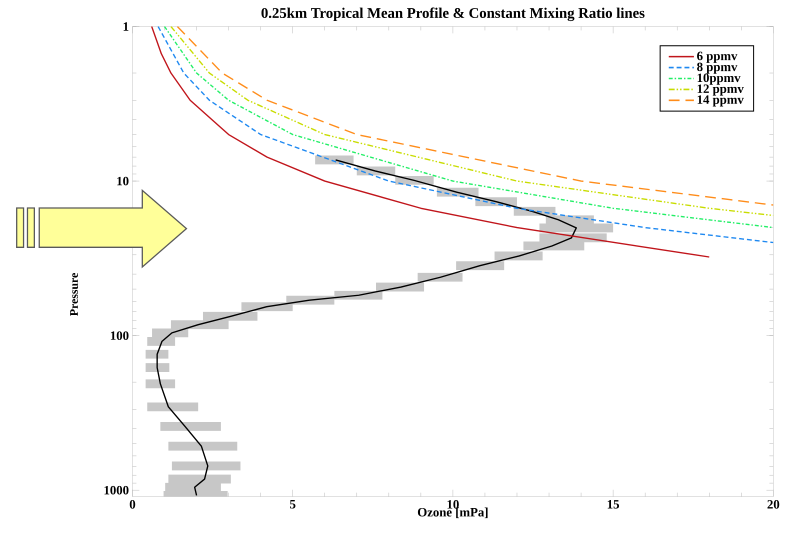 The width and height of the screenshot is (790, 537). Describe the element at coordinates (453, 513) in the screenshot. I see `x-axis-title: Ozone [mPa]` at that location.